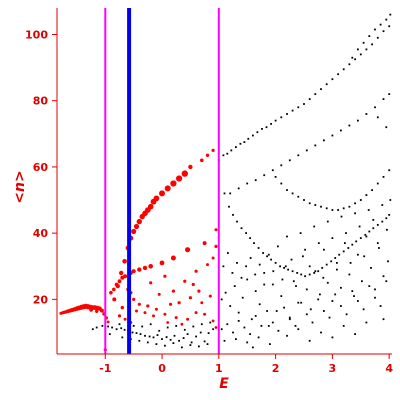 The image size is (400, 400). Describe the element at coordinates (162, 368) in the screenshot. I see `x-tick-label-1: 0` at that location.